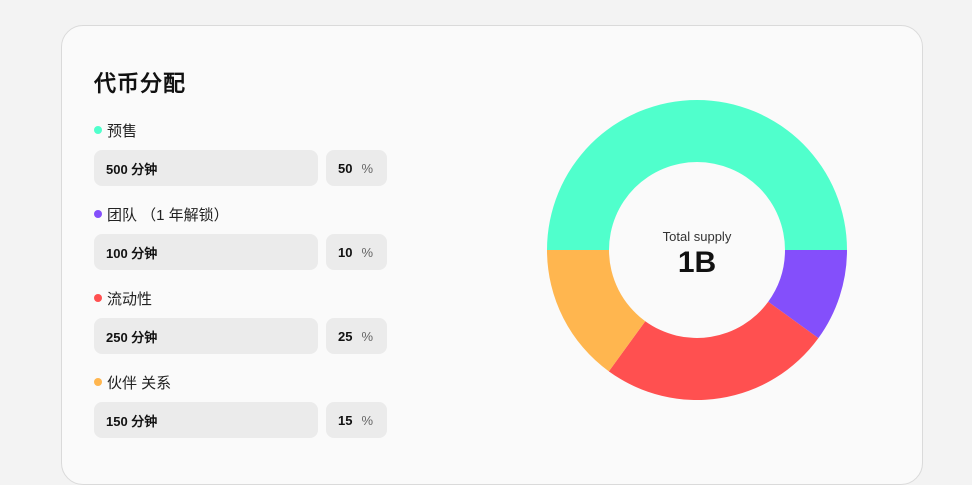 This screenshot has width=972, height=485. What do you see at coordinates (345, 420) in the screenshot?
I see `percent-value: 15` at bounding box center [345, 420].